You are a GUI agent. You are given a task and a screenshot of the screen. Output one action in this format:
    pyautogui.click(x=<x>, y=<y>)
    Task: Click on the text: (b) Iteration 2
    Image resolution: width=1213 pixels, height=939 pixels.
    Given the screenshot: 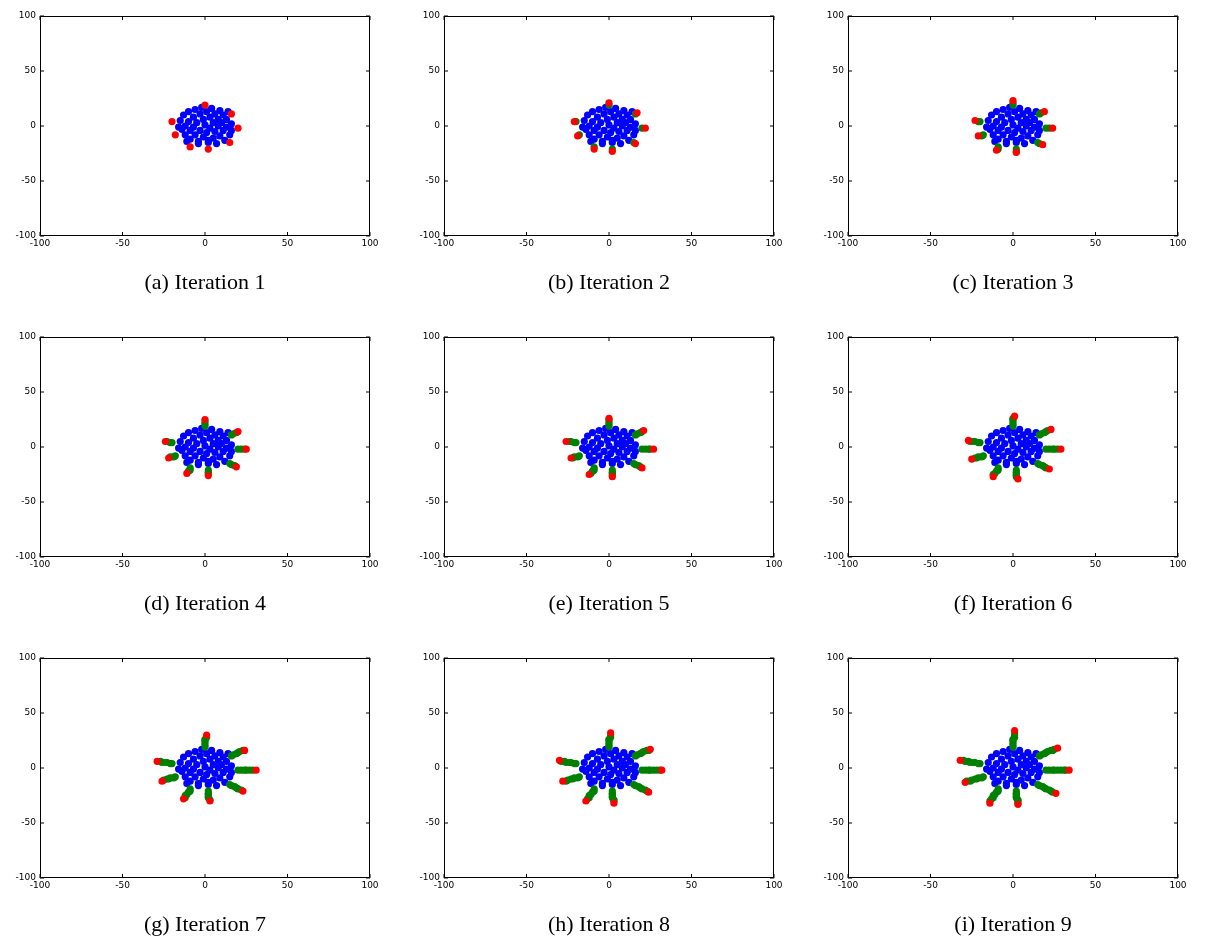 What is the action you would take?
    pyautogui.click(x=609, y=282)
    